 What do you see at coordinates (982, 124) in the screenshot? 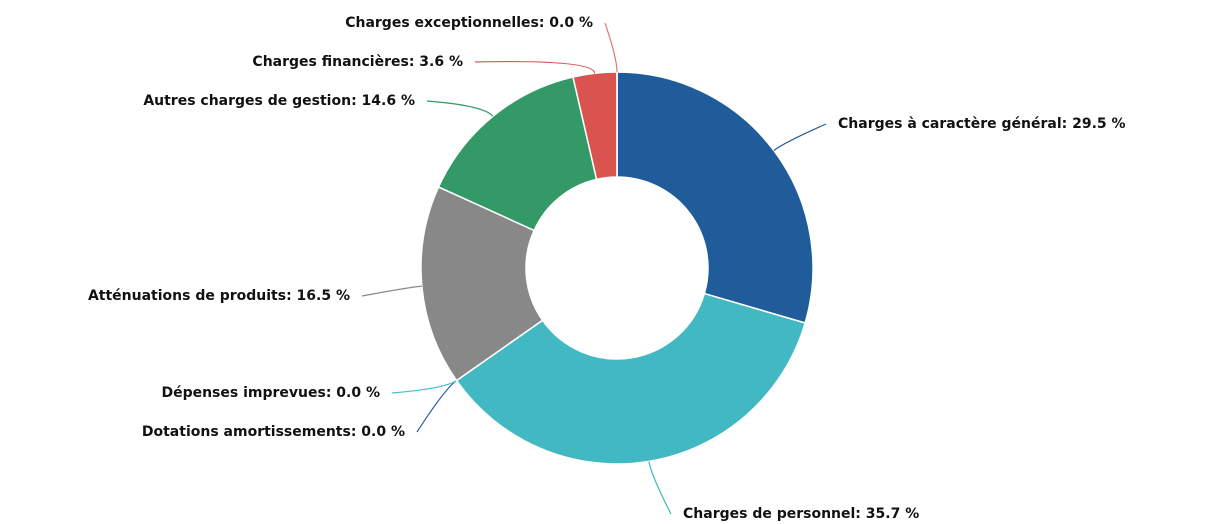
I see `data-label: Charges à caractère général: 29.5 %` at bounding box center [982, 124].